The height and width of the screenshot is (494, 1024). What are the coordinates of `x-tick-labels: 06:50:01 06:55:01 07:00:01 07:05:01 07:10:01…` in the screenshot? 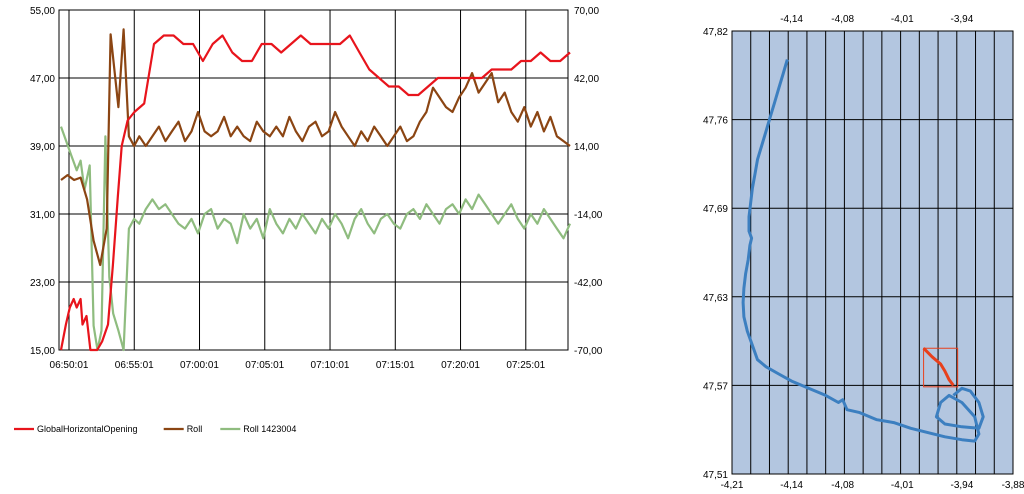 It's located at (298, 365).